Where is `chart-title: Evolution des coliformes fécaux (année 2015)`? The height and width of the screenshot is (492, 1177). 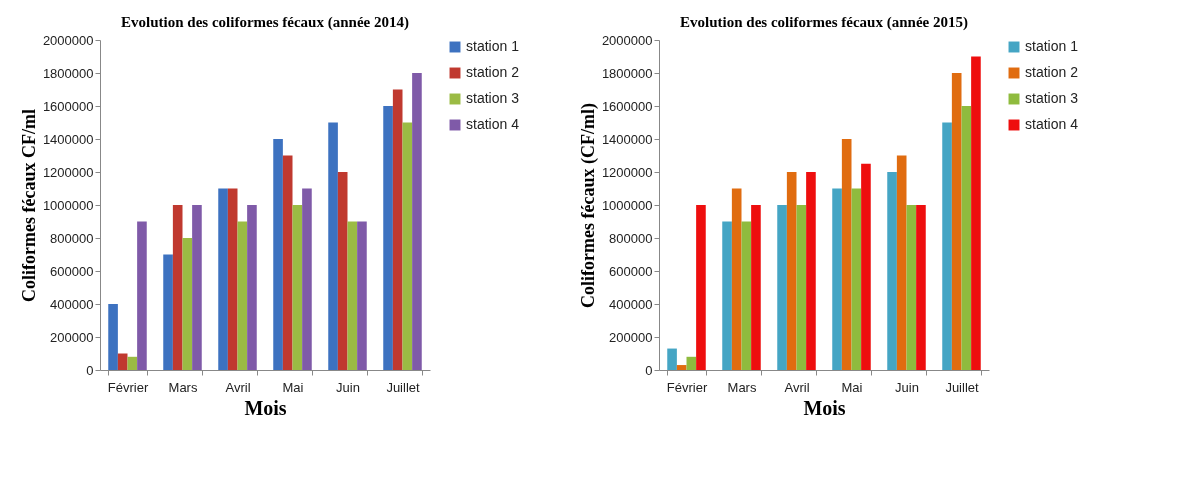
chart-title: Evolution des coliformes fécaux (année 2015) is located at coordinates (824, 22).